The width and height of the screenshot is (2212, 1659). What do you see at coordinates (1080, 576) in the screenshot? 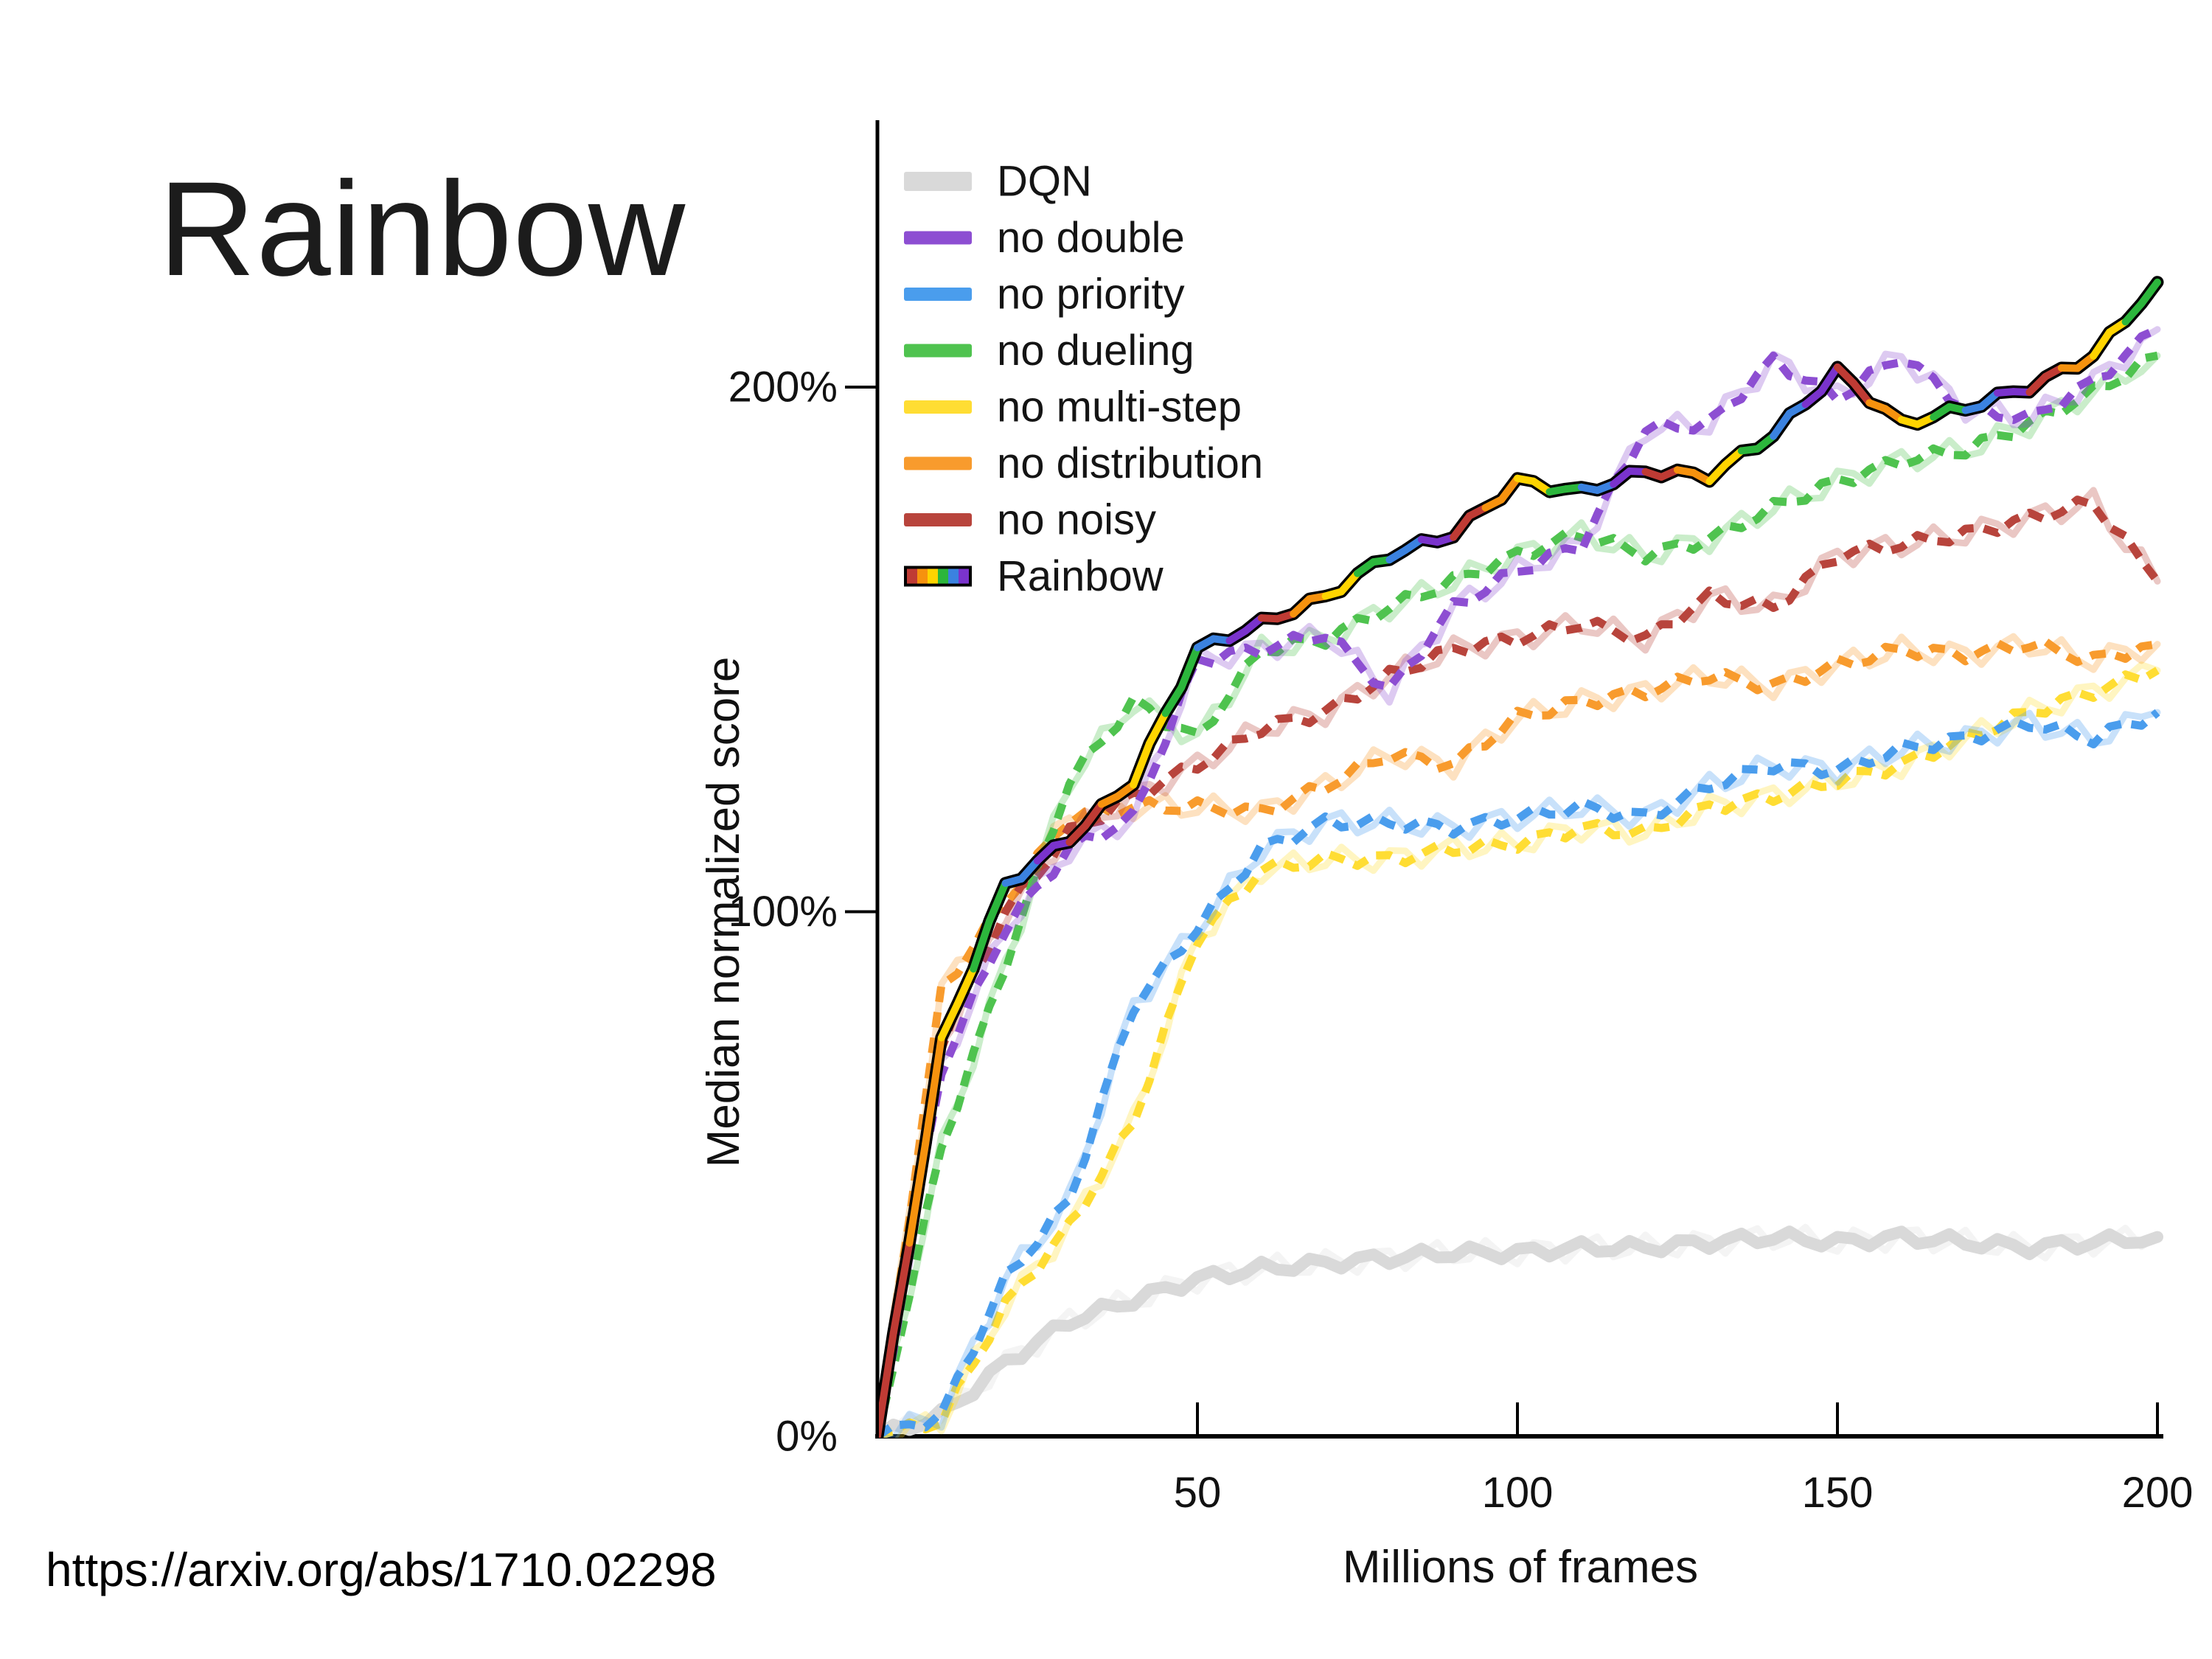
I see `legend-label: Rainbow` at bounding box center [1080, 576].